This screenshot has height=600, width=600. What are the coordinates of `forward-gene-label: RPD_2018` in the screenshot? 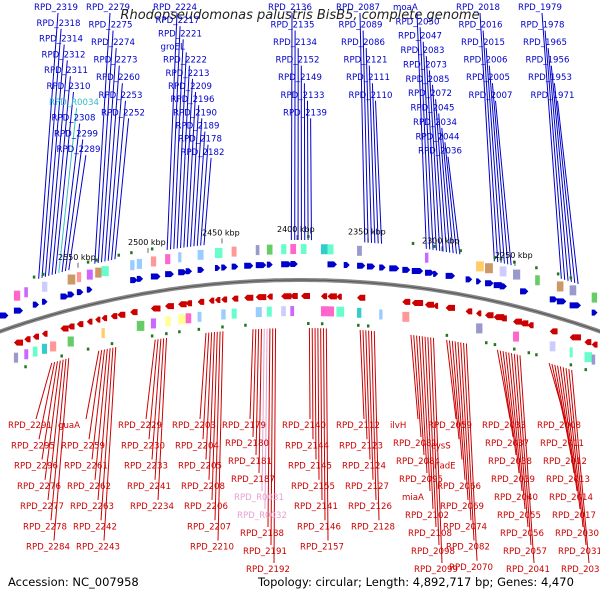 It's located at (478, 8).